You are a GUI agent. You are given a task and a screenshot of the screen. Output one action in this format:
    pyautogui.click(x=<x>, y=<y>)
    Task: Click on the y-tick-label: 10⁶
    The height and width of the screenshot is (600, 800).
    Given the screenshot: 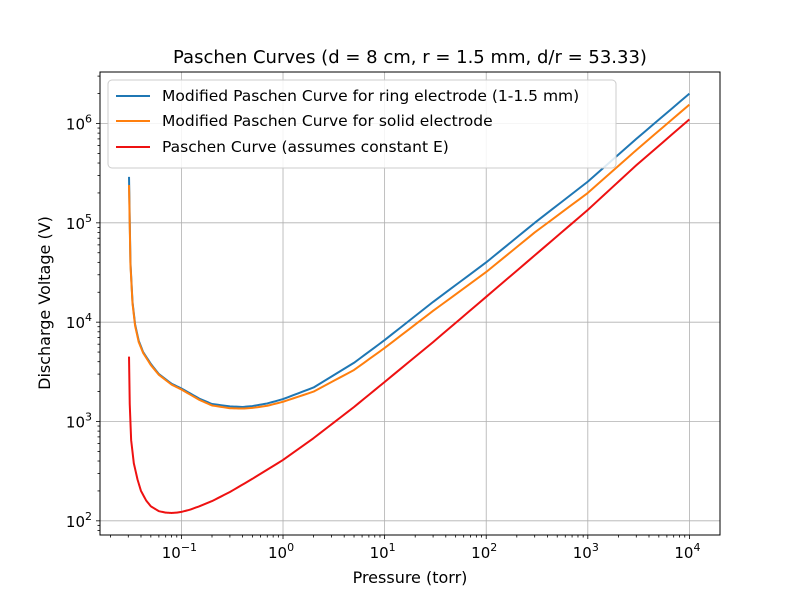 What is the action you would take?
    pyautogui.click(x=79, y=123)
    